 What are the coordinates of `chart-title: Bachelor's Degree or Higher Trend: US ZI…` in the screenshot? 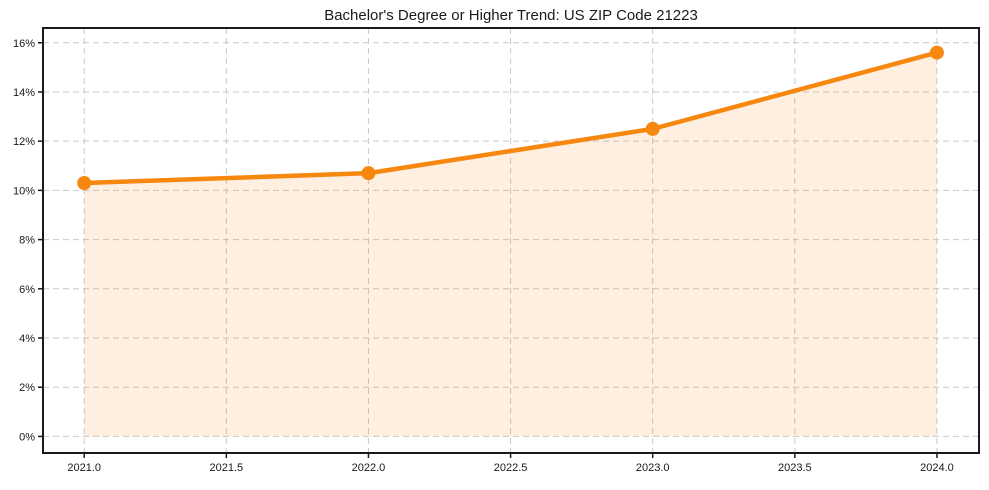 It's located at (511, 15).